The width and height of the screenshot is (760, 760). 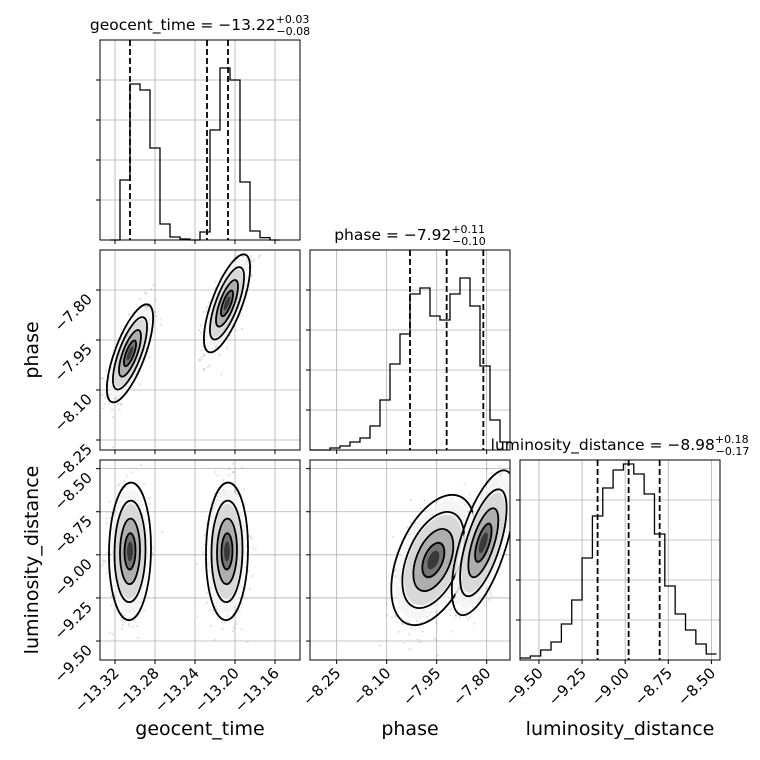 I want to click on pair-luminosity_distance-ytick-label: −9.00, so click(x=73, y=577).